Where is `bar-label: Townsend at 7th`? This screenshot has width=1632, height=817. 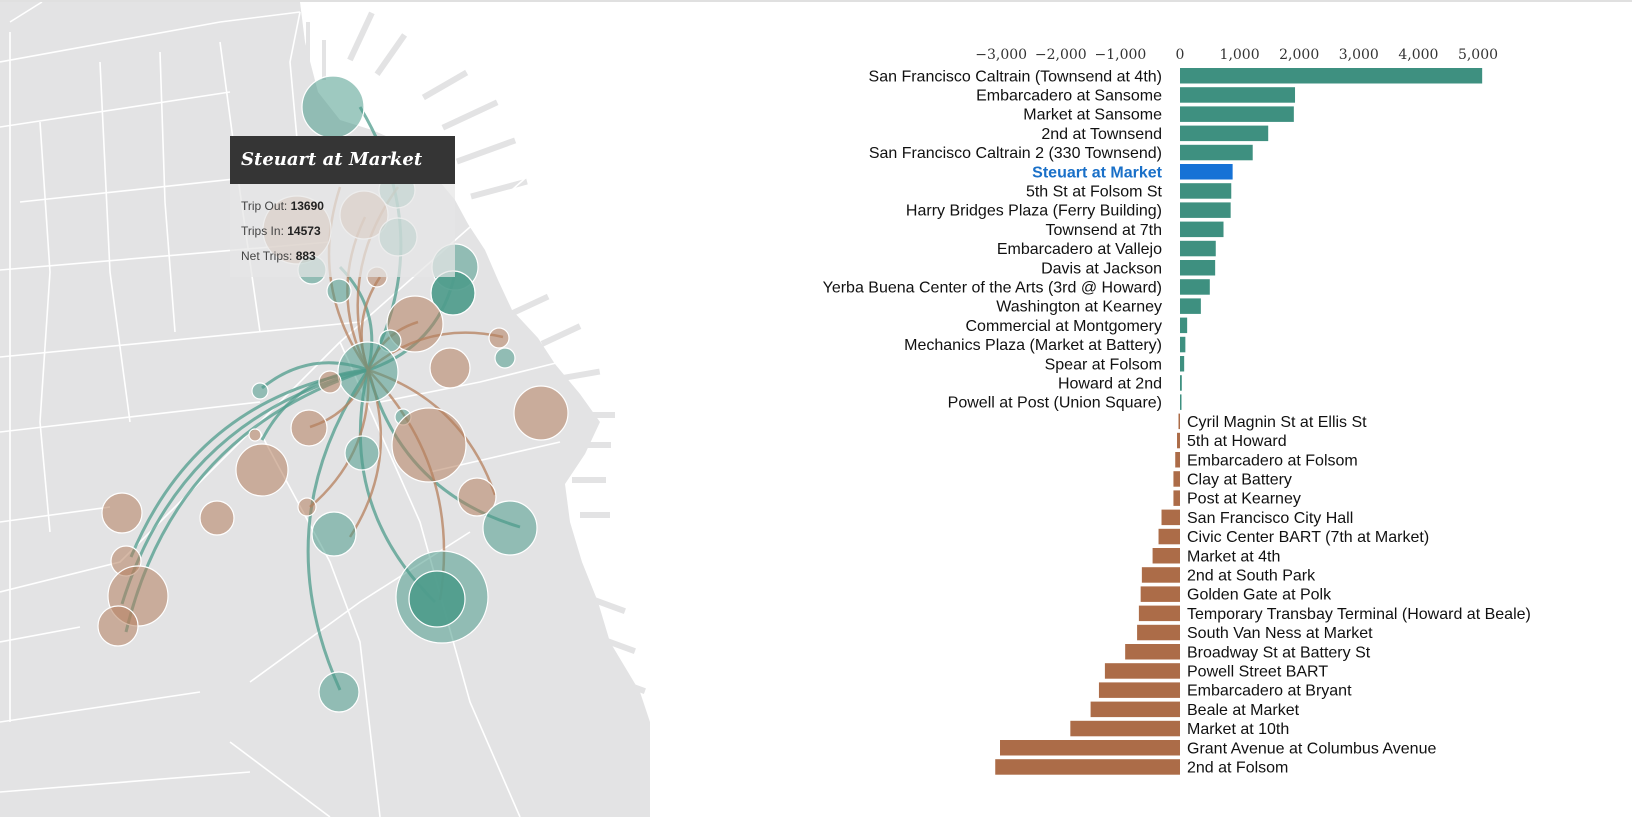
bar-label: Townsend at 7th is located at coordinates (1103, 230).